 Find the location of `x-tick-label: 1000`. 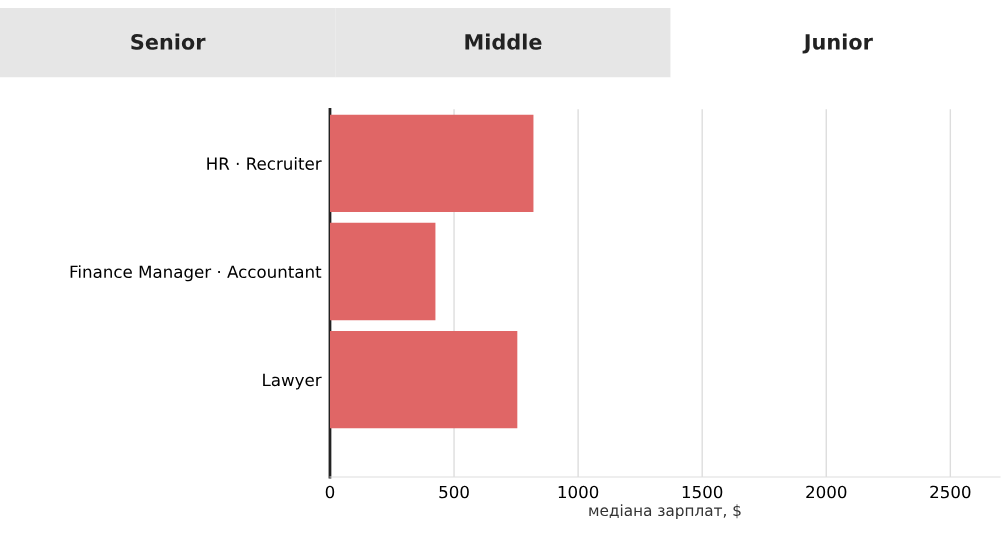

x-tick-label: 1000 is located at coordinates (578, 492).